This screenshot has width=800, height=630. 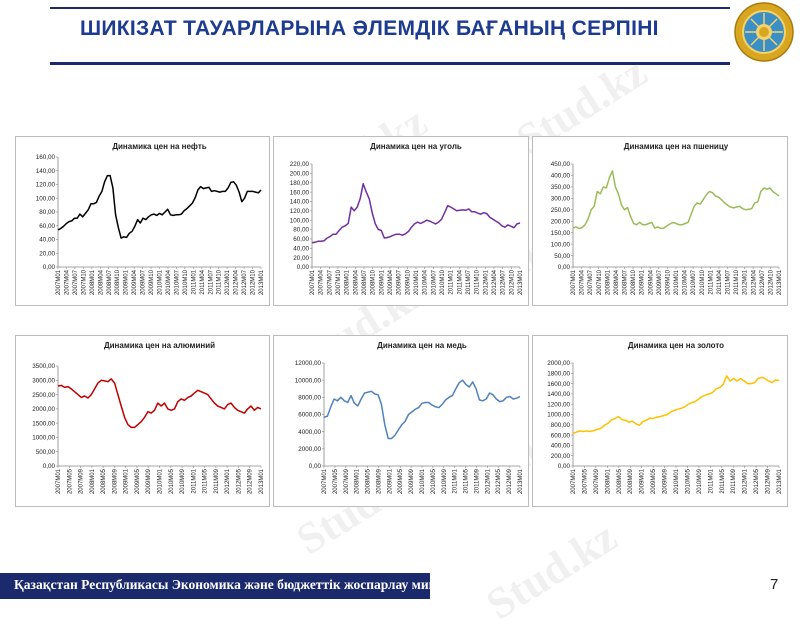 What do you see at coordinates (183, 481) in the screenshot?
I see `x-tick-label: 2010M09` at bounding box center [183, 481].